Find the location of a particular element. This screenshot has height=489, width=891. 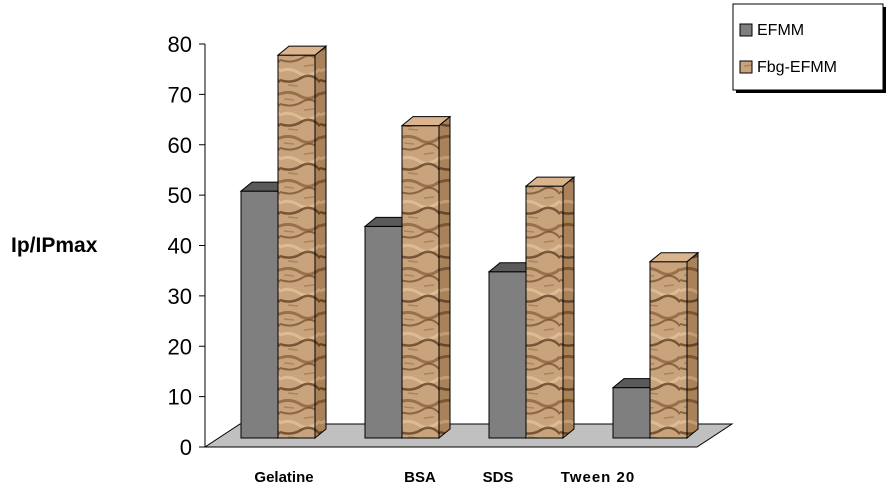

y-tick-label: 30 is located at coordinates (180, 296).